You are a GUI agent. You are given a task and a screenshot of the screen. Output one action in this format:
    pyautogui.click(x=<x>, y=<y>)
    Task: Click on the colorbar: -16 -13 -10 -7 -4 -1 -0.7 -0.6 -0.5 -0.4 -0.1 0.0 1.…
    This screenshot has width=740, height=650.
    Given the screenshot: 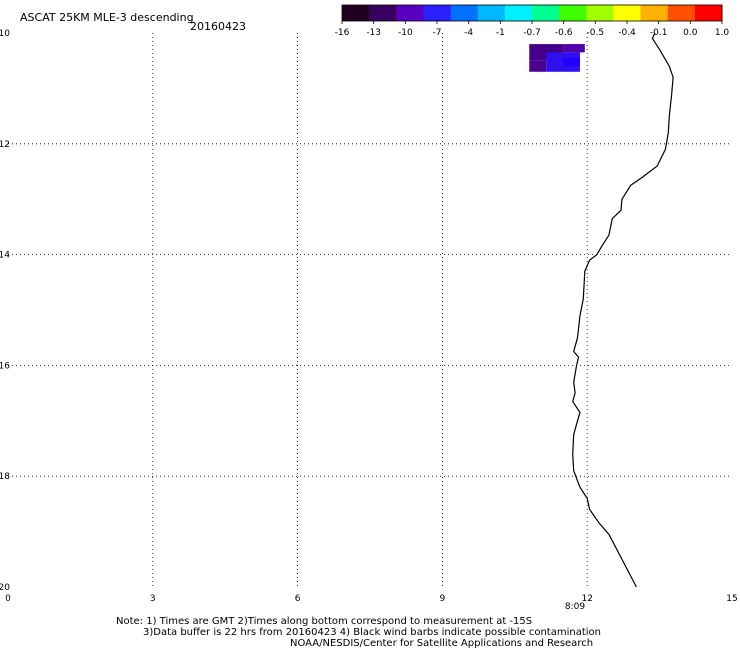 What is the action you would take?
    pyautogui.click(x=532, y=21)
    